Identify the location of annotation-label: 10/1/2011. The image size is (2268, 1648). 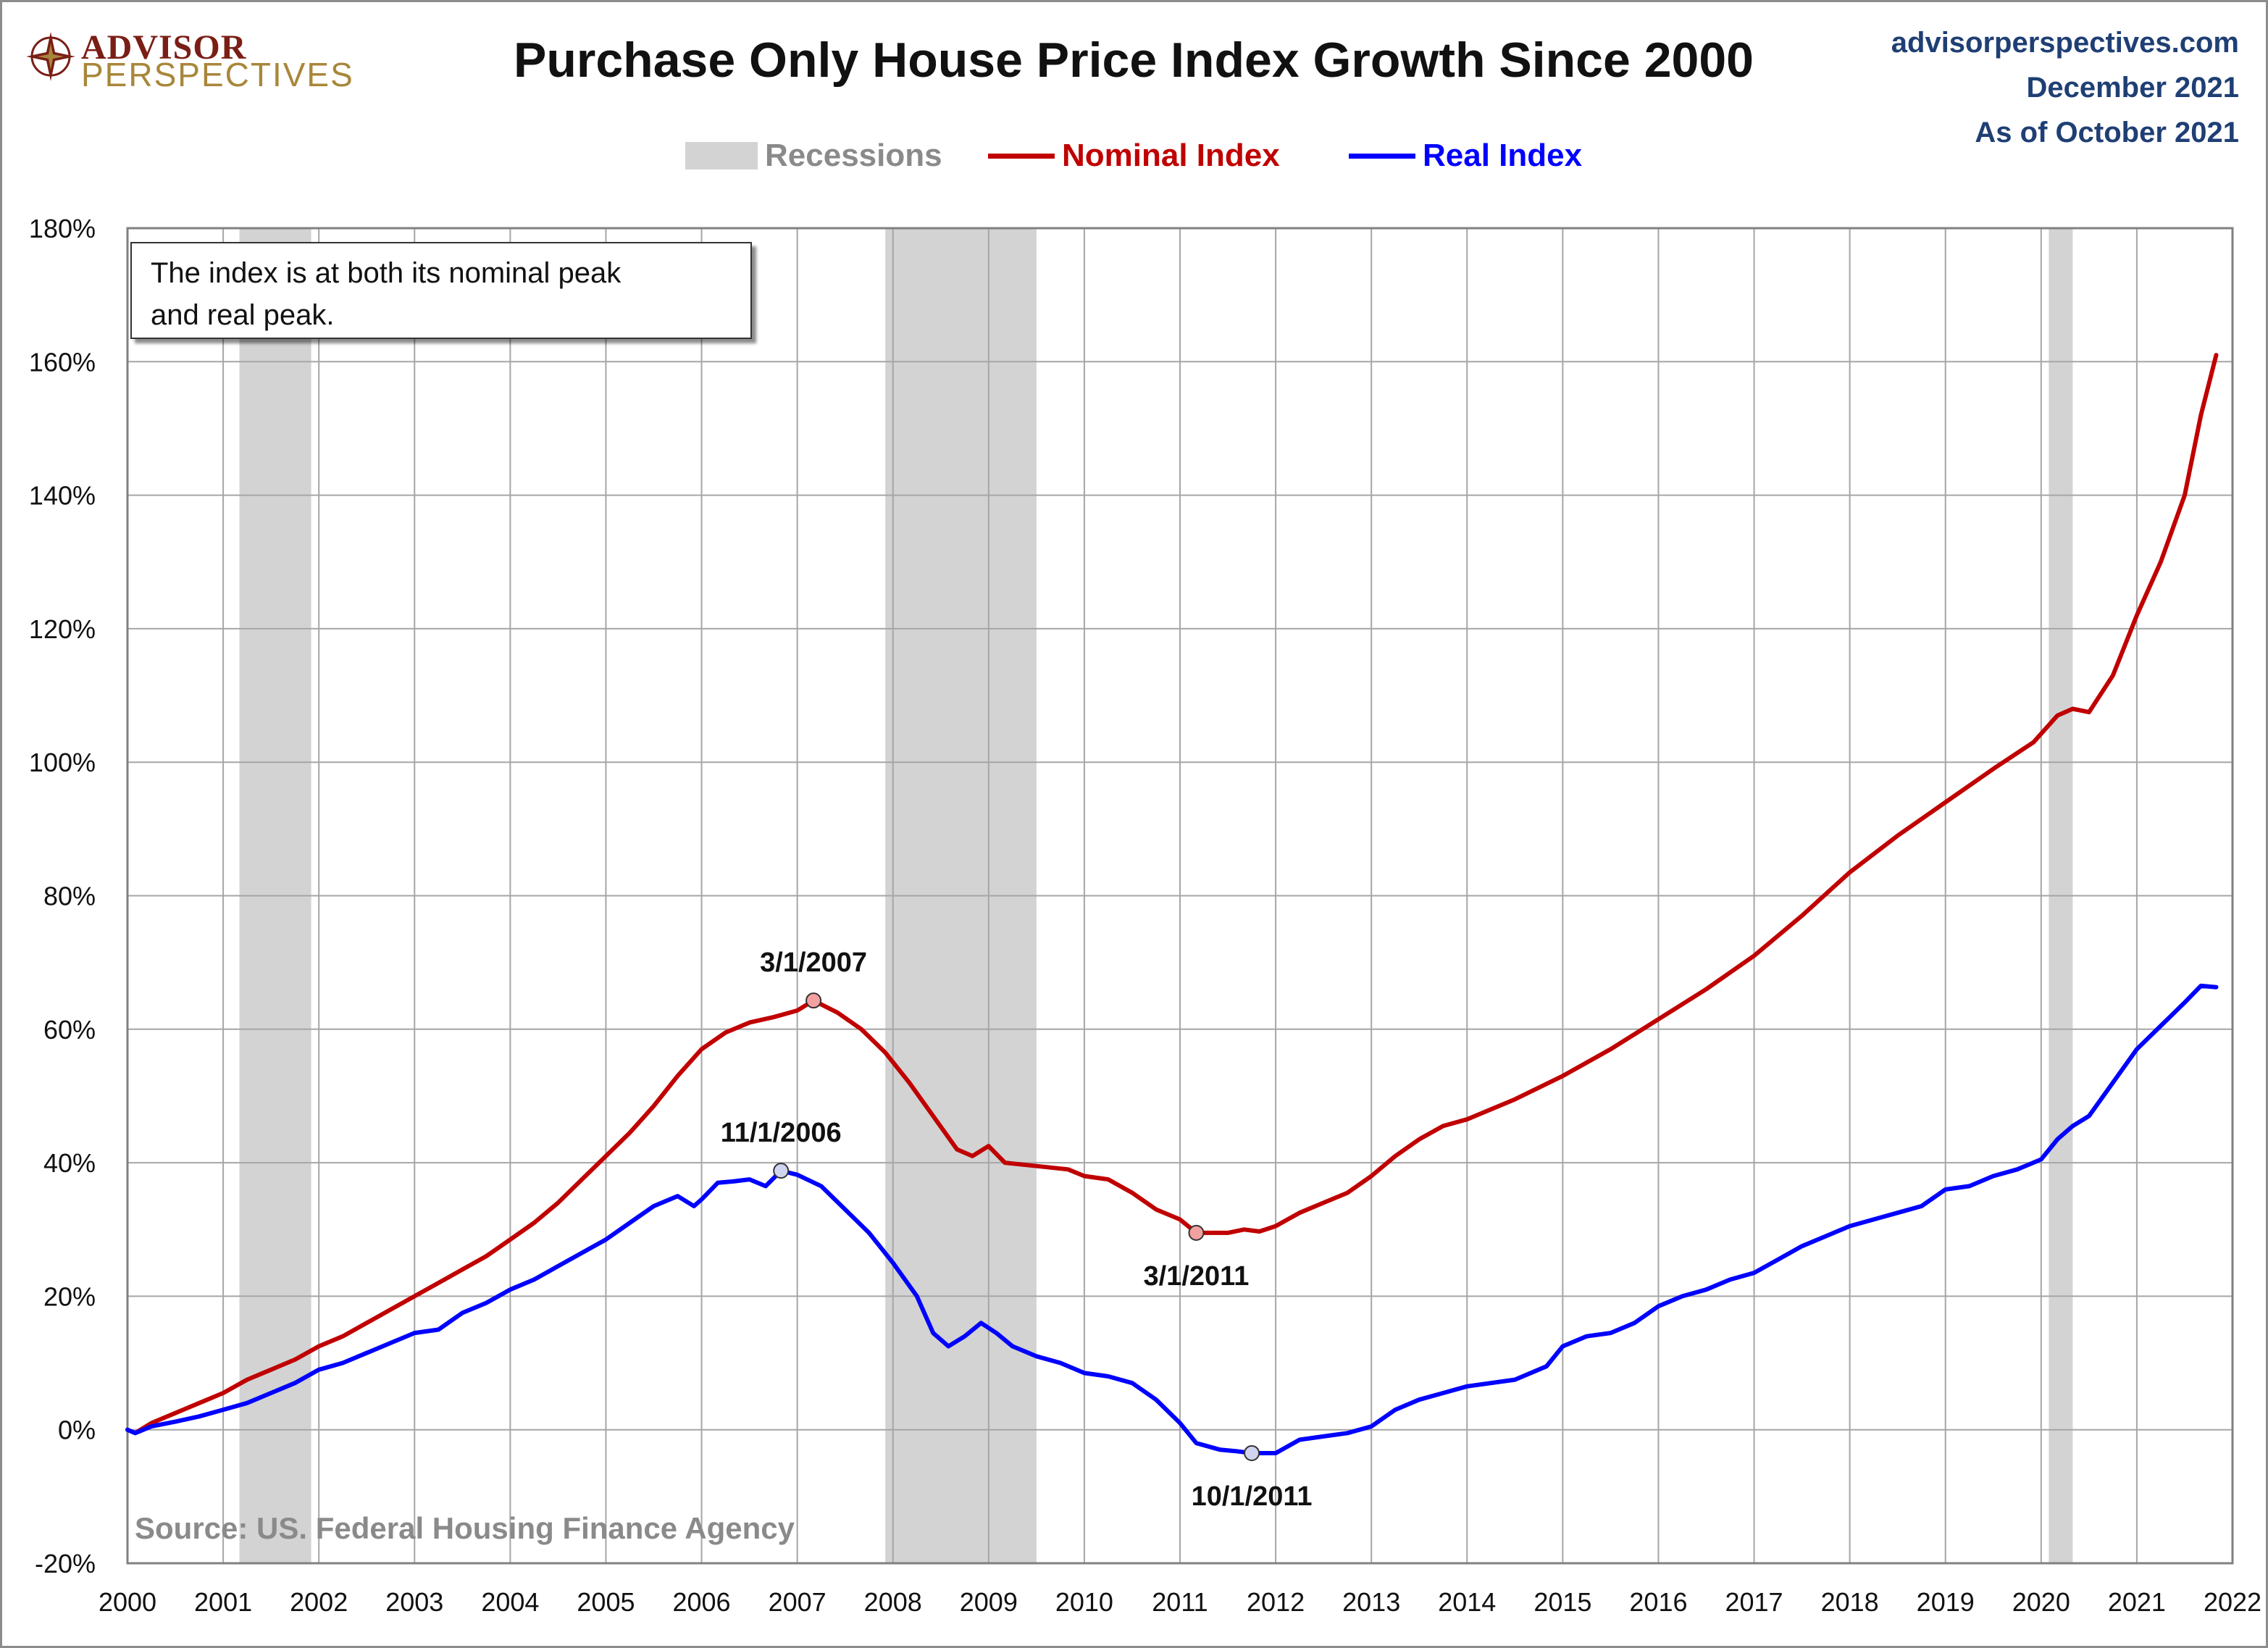
(1253, 1496).